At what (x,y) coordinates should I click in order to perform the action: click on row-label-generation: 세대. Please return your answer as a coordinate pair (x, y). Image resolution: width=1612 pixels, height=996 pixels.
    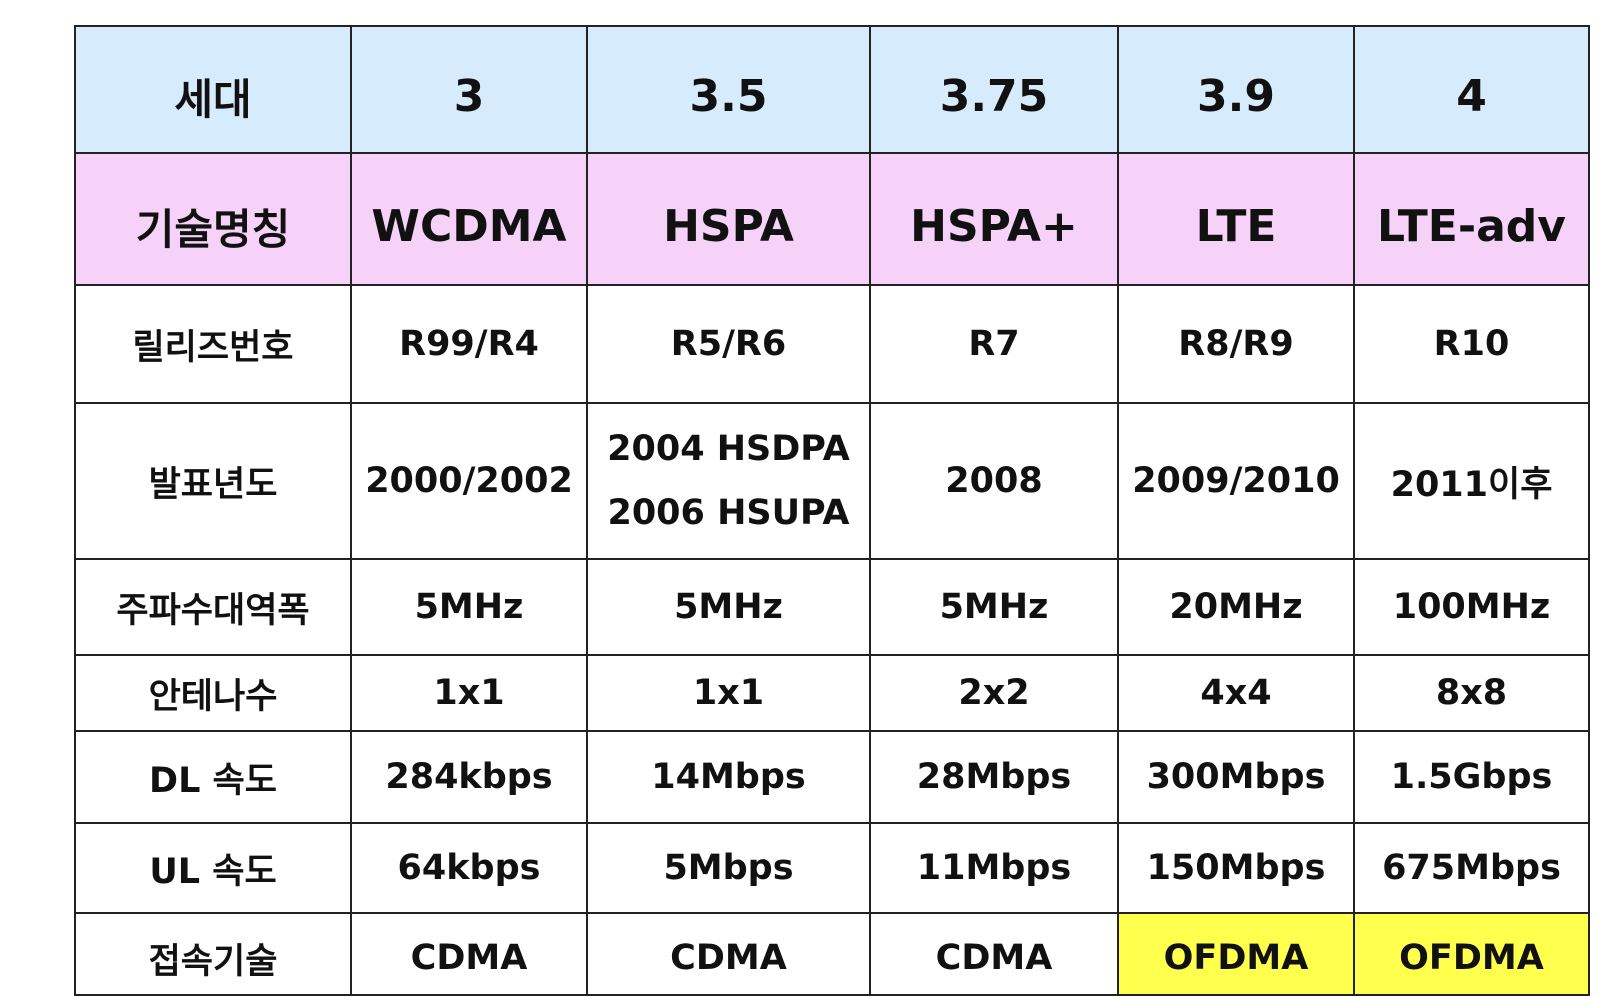
    Looking at the image, I should click on (213, 89).